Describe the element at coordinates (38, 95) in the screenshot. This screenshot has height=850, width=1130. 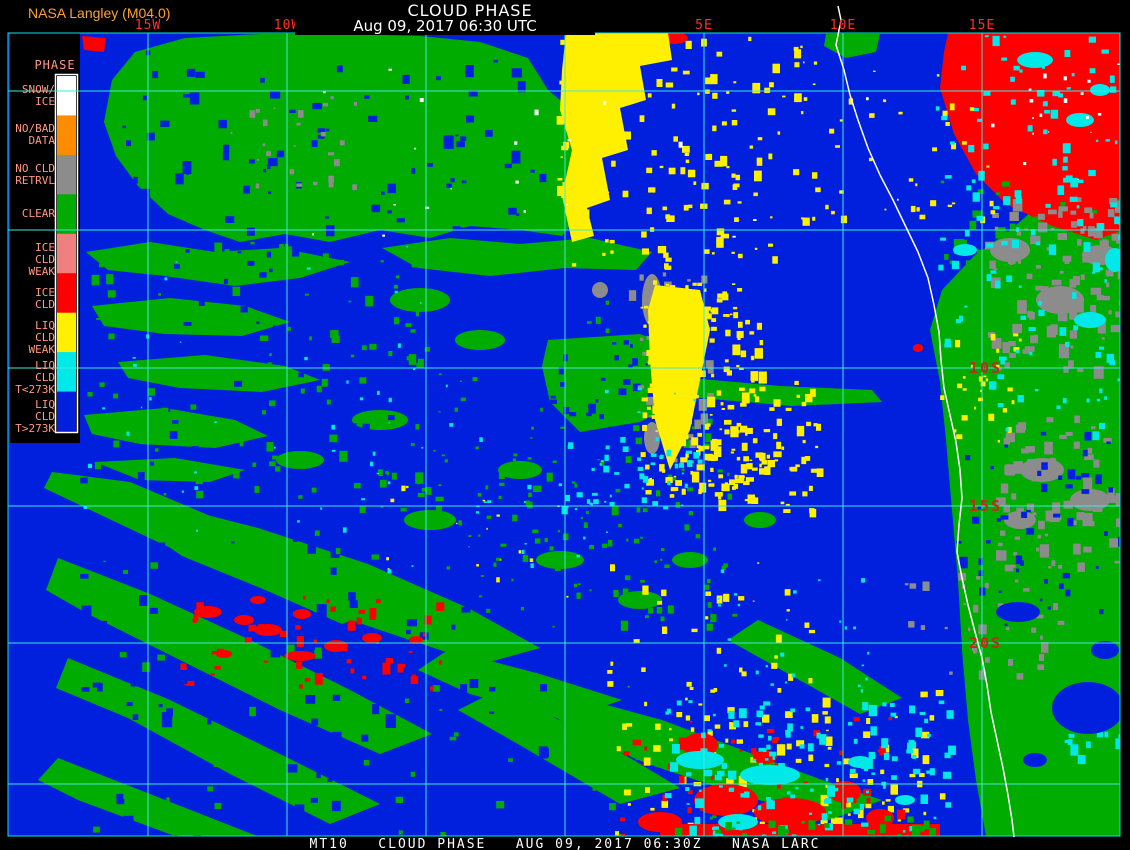
I see `legend-label-0: SNOW/ ICE` at that location.